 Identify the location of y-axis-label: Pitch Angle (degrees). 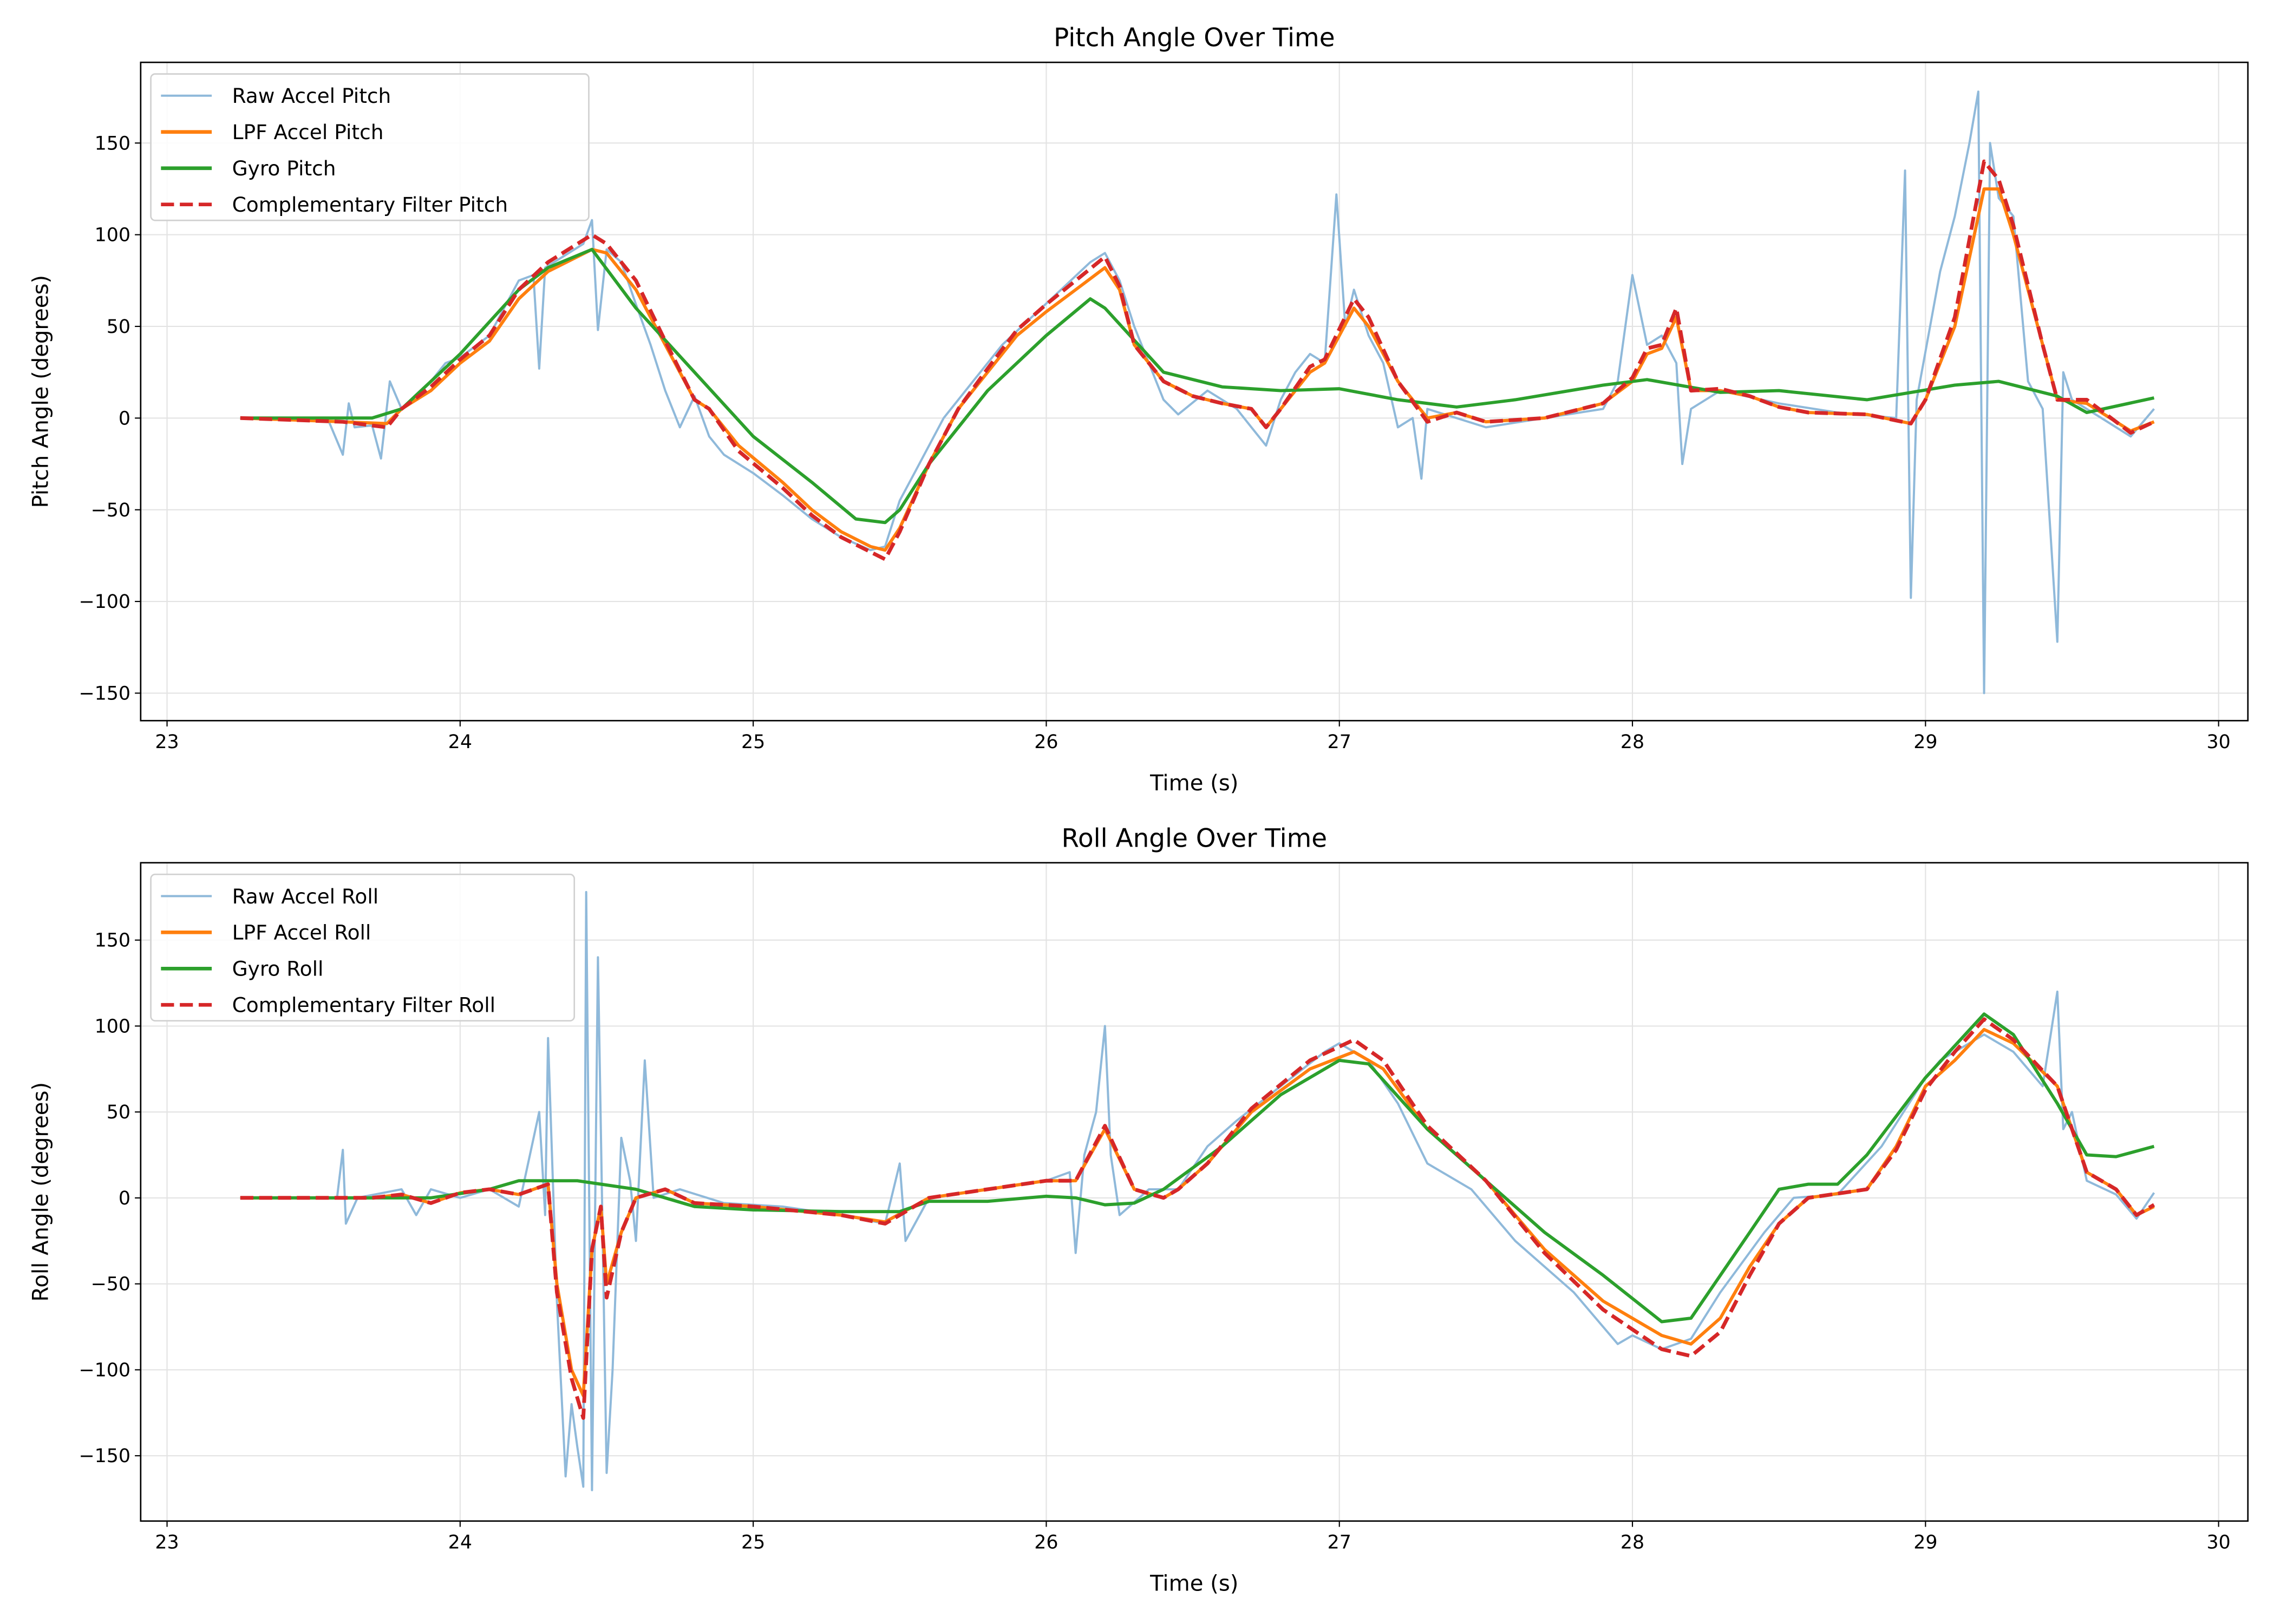
(40, 392).